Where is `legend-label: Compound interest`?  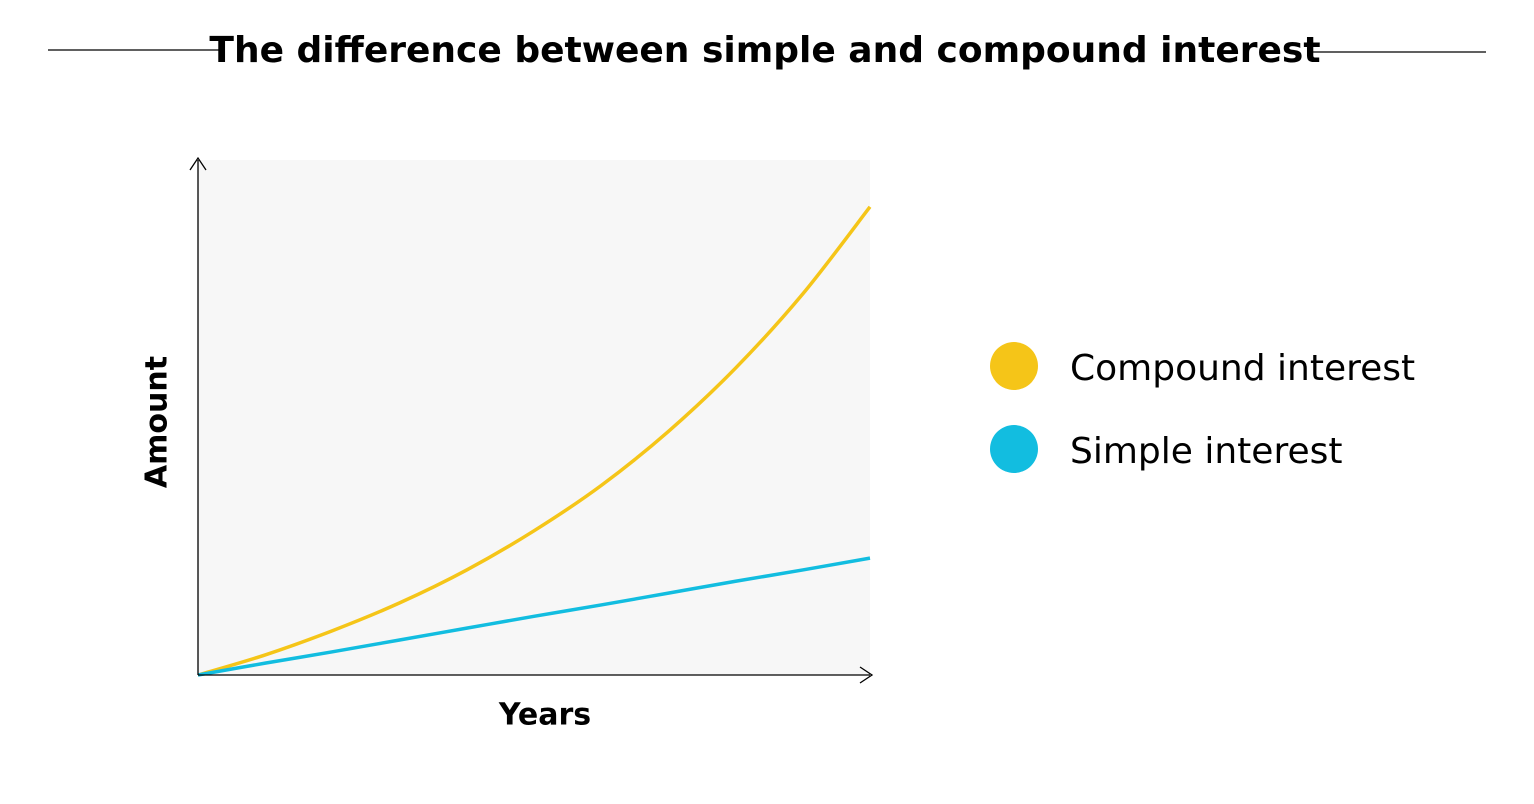
legend-label: Compound interest is located at coordinates (1242, 368).